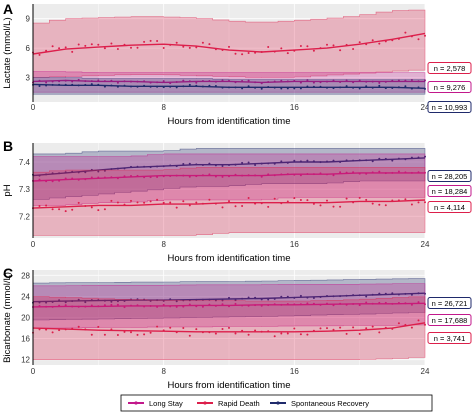 The image size is (474, 414). Describe the element at coordinates (8, 9) in the screenshot. I see `panel-letter: A` at that location.